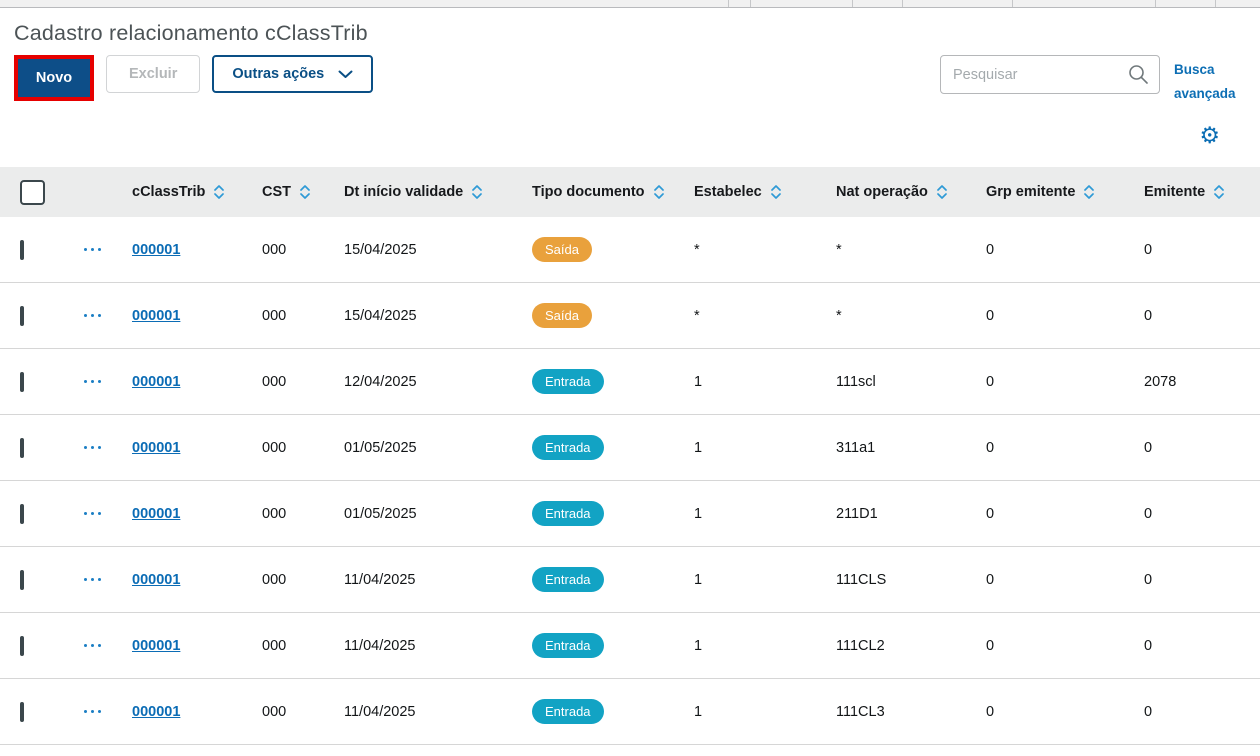  Describe the element at coordinates (1148, 645) in the screenshot. I see `cell-emitente: 0` at that location.